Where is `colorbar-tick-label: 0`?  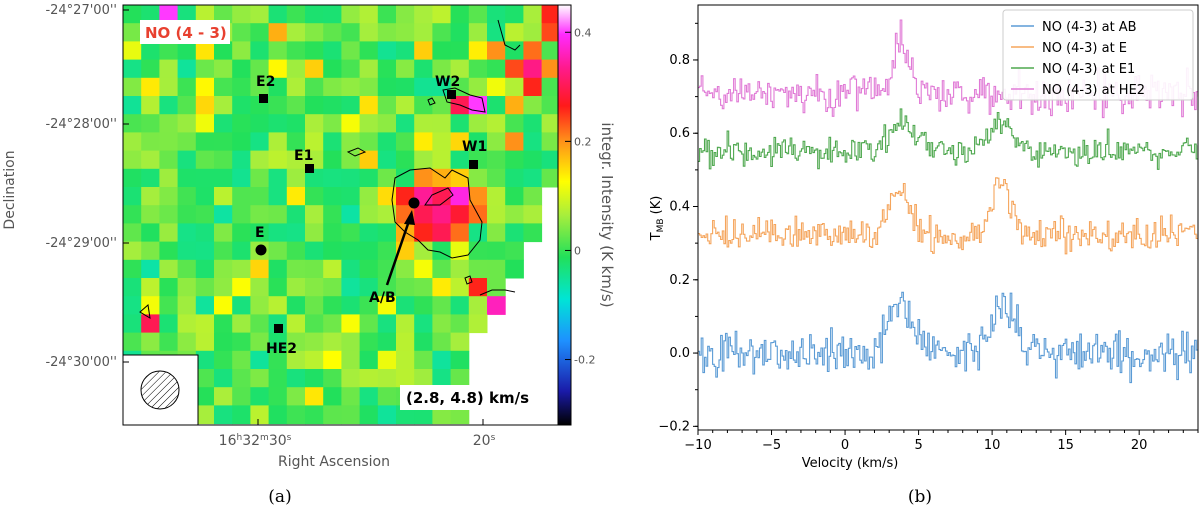 colorbar-tick-label: 0 is located at coordinates (577, 250).